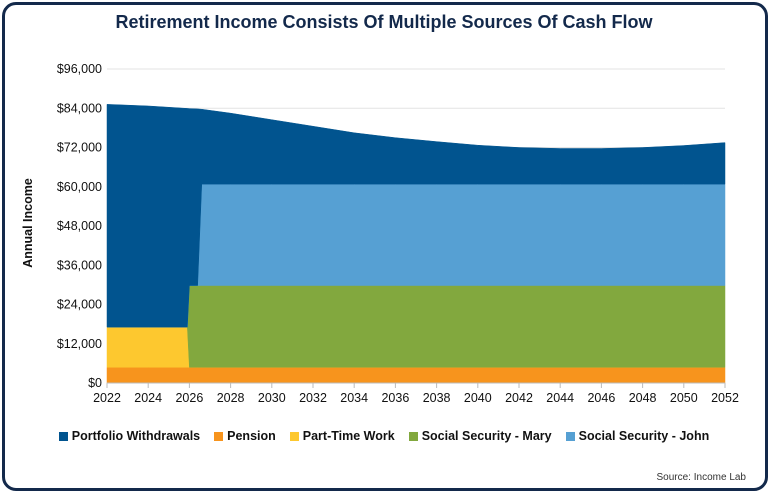 Image resolution: width=768 pixels, height=491 pixels. Describe the element at coordinates (725, 398) in the screenshot. I see `x-tick-label: 2052` at that location.